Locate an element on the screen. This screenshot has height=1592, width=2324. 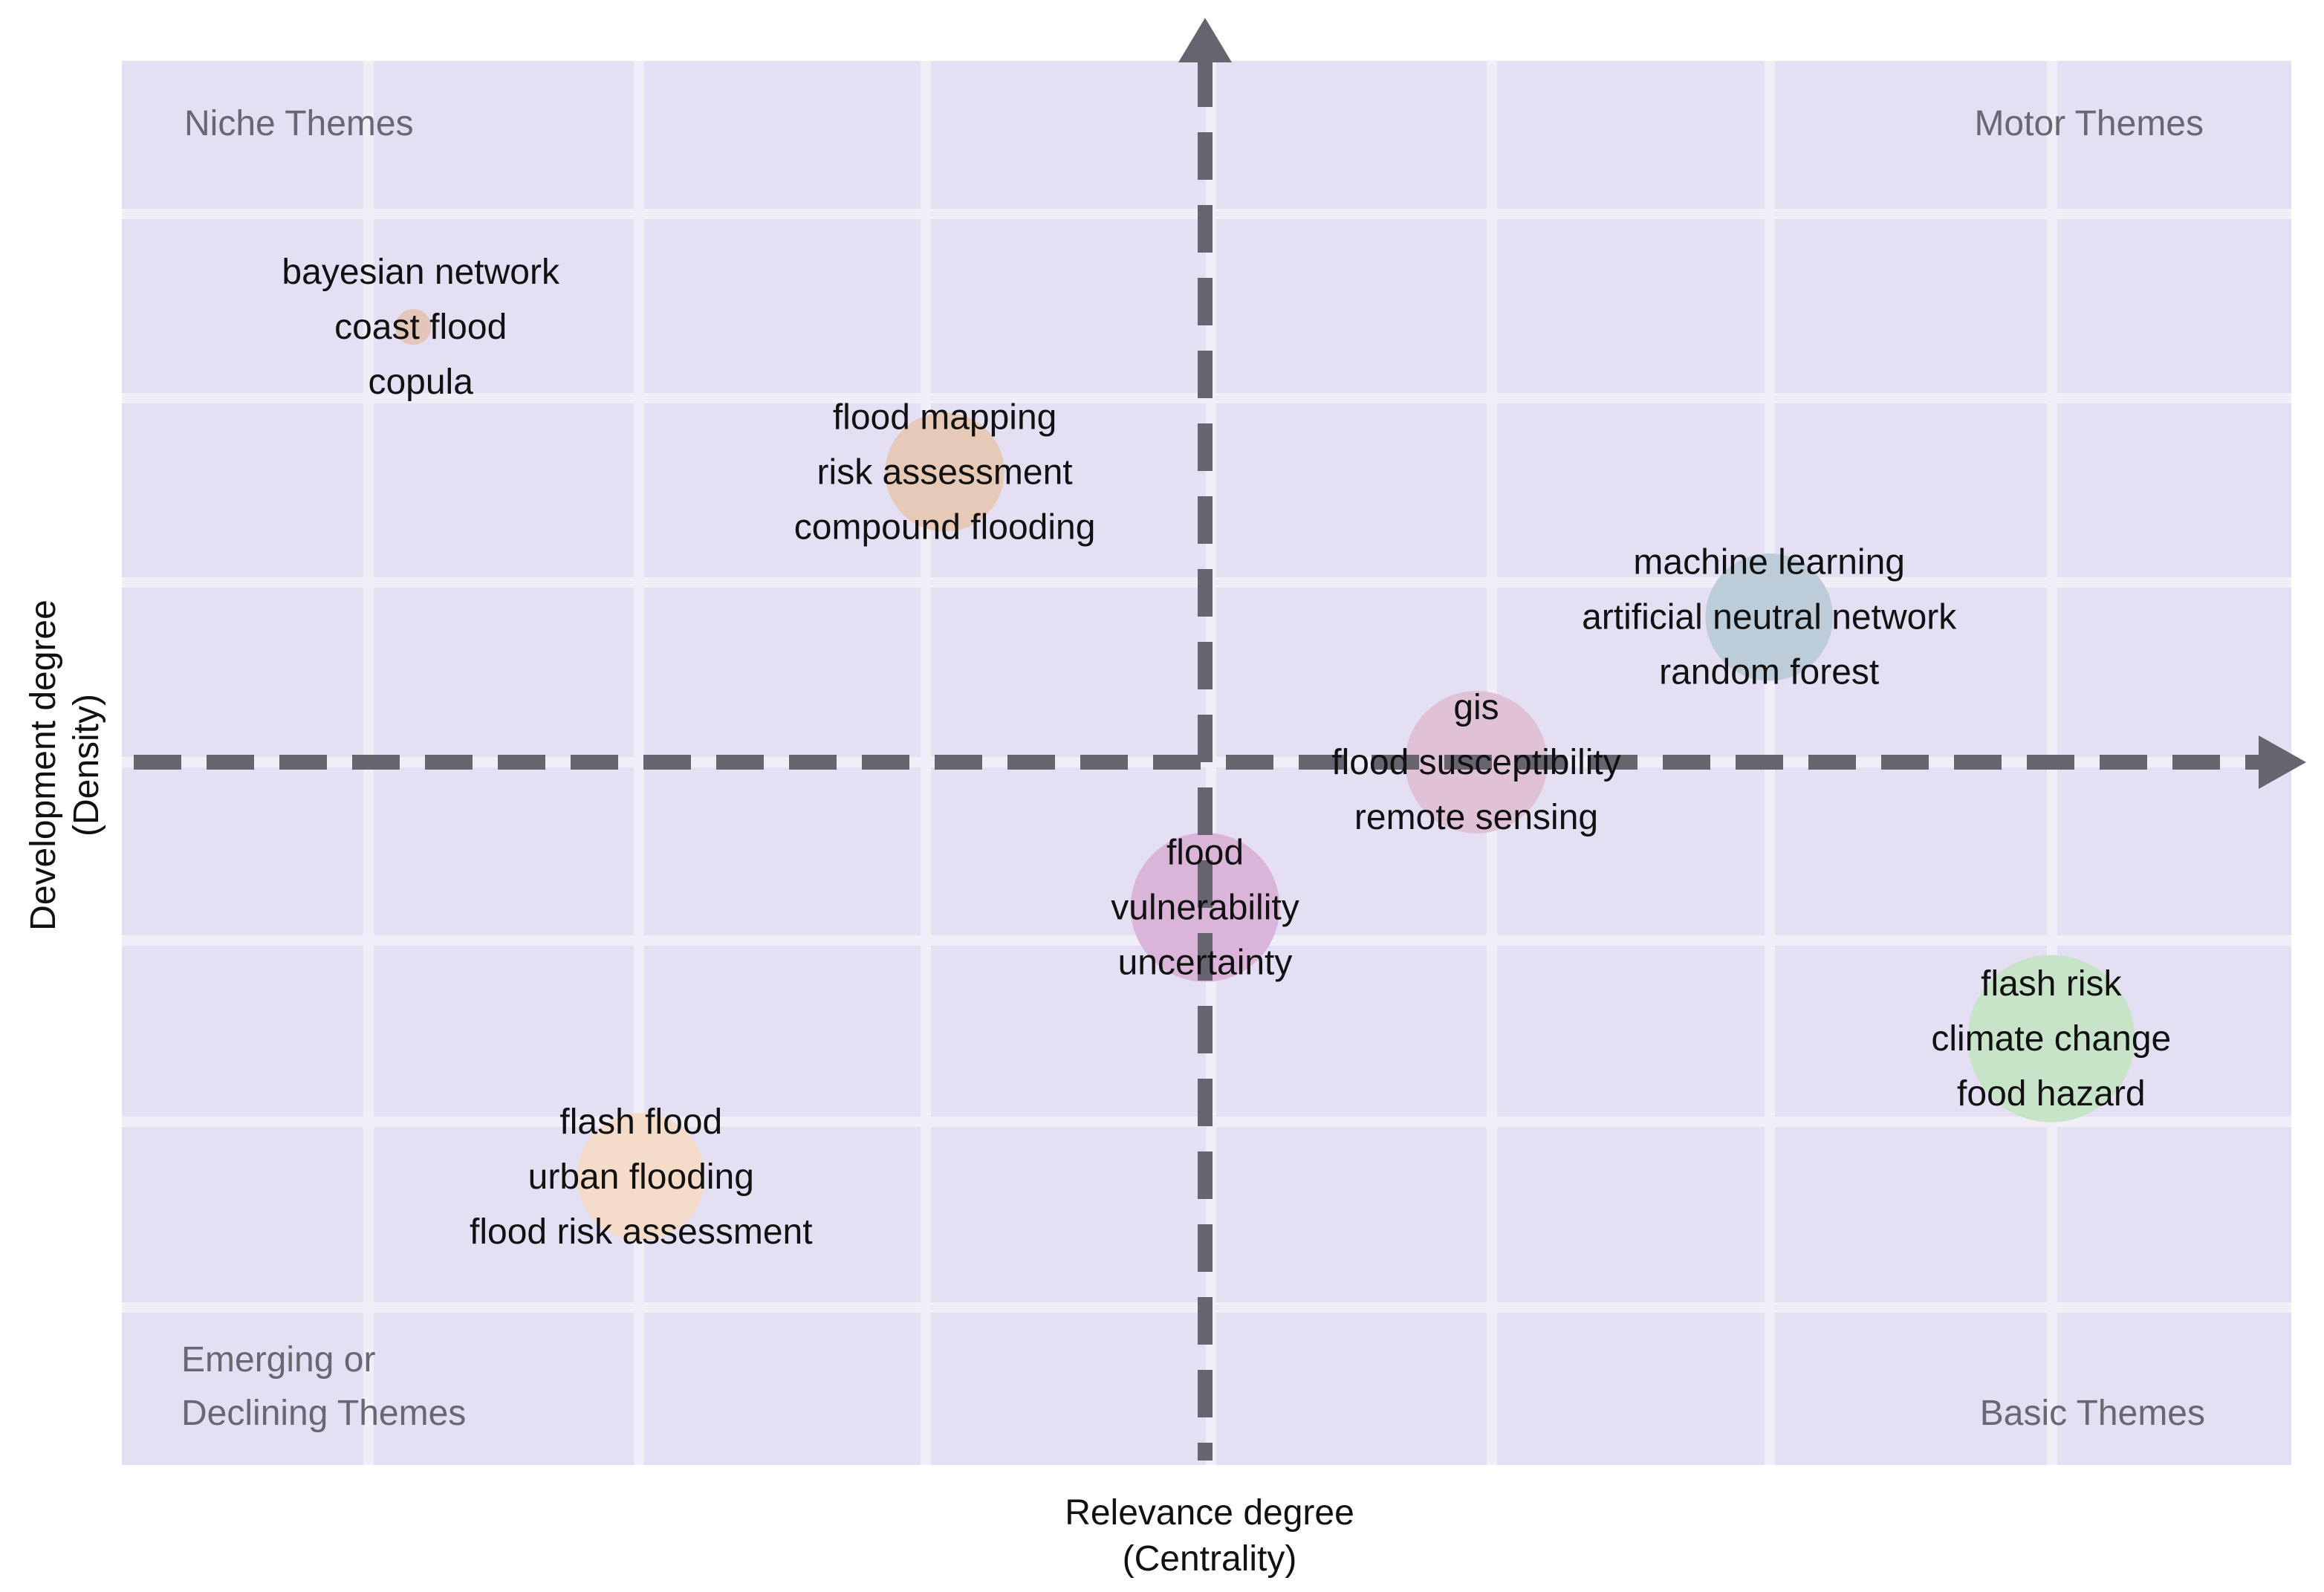
y-axis-arrowhead is located at coordinates (1205, 40).